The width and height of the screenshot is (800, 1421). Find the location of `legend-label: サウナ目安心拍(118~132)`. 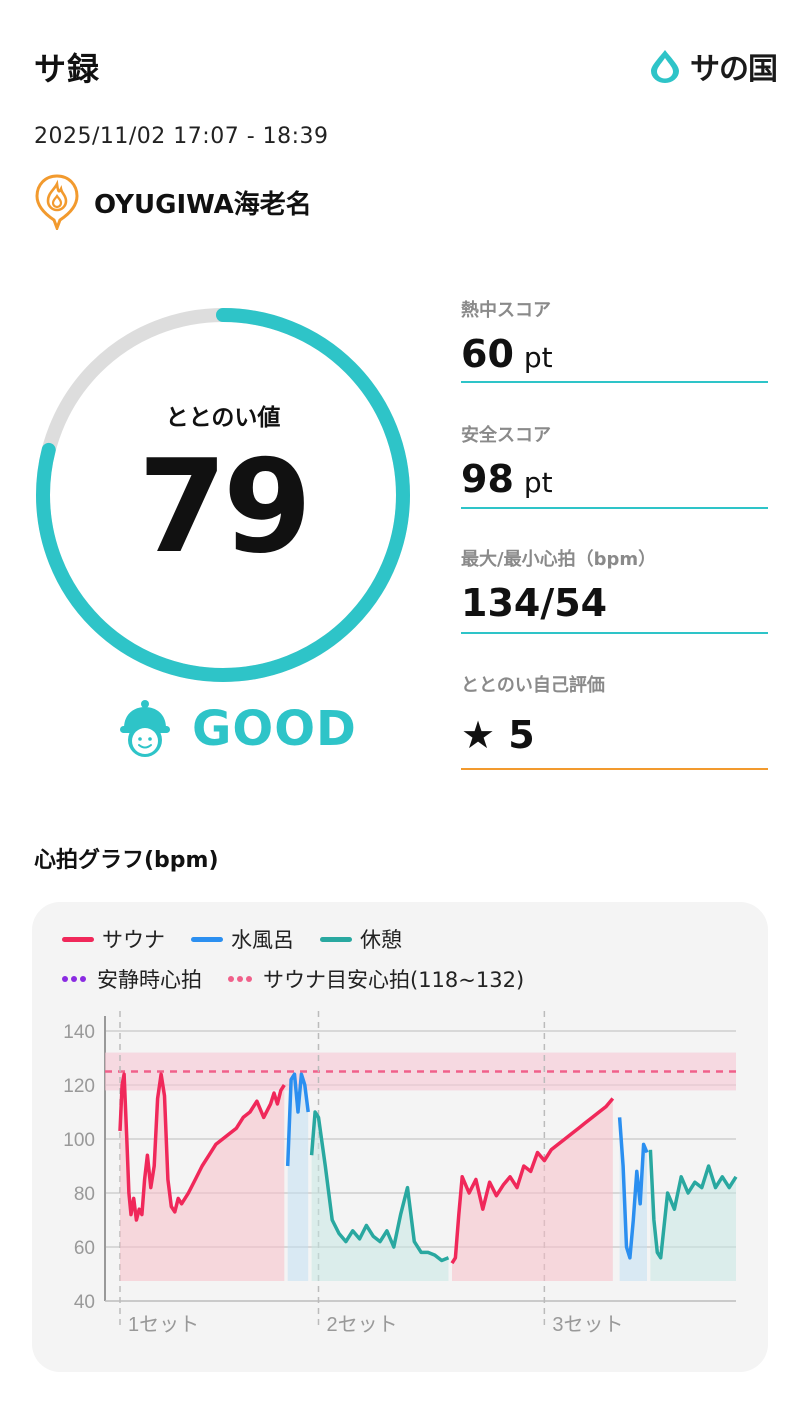

legend-label: サウナ目安心拍(118~132) is located at coordinates (394, 980).